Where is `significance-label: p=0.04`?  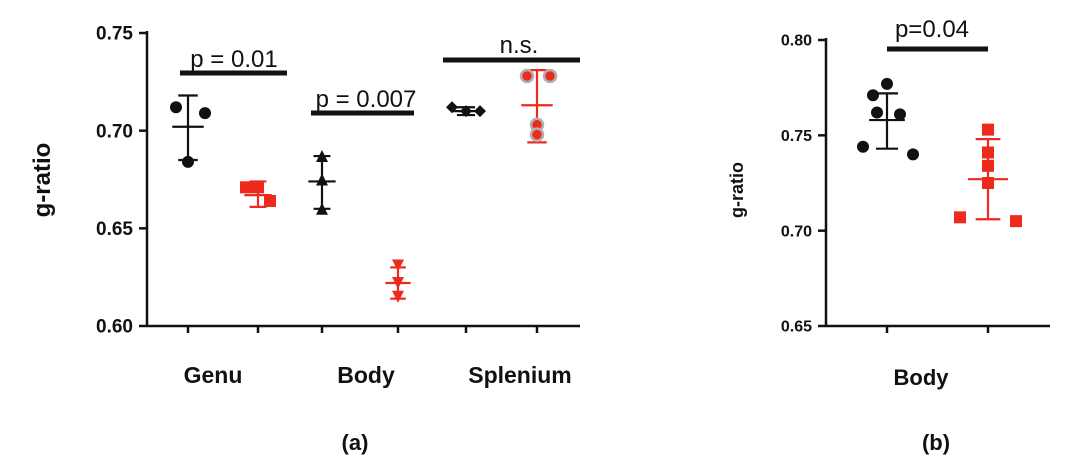
significance-label: p=0.04 is located at coordinates (932, 29).